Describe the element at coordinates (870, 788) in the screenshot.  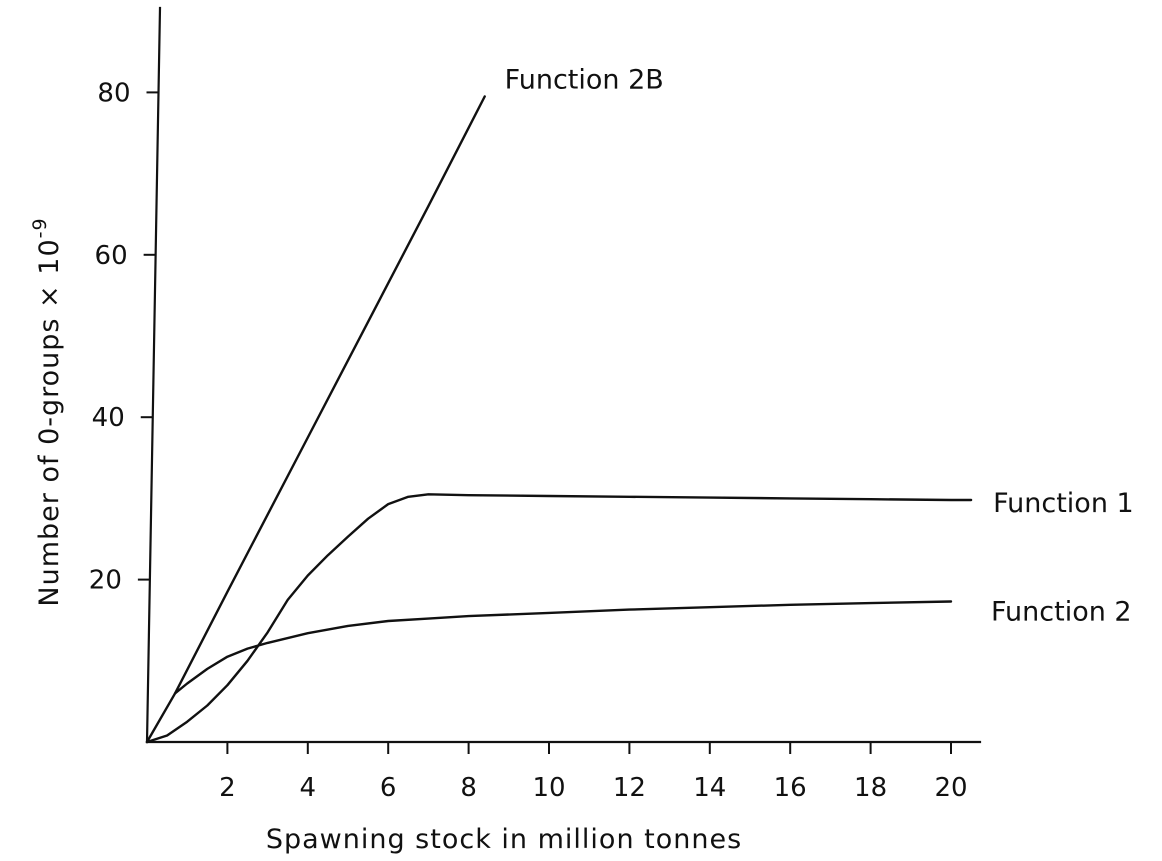
I see `x-tick-label: 18` at that location.